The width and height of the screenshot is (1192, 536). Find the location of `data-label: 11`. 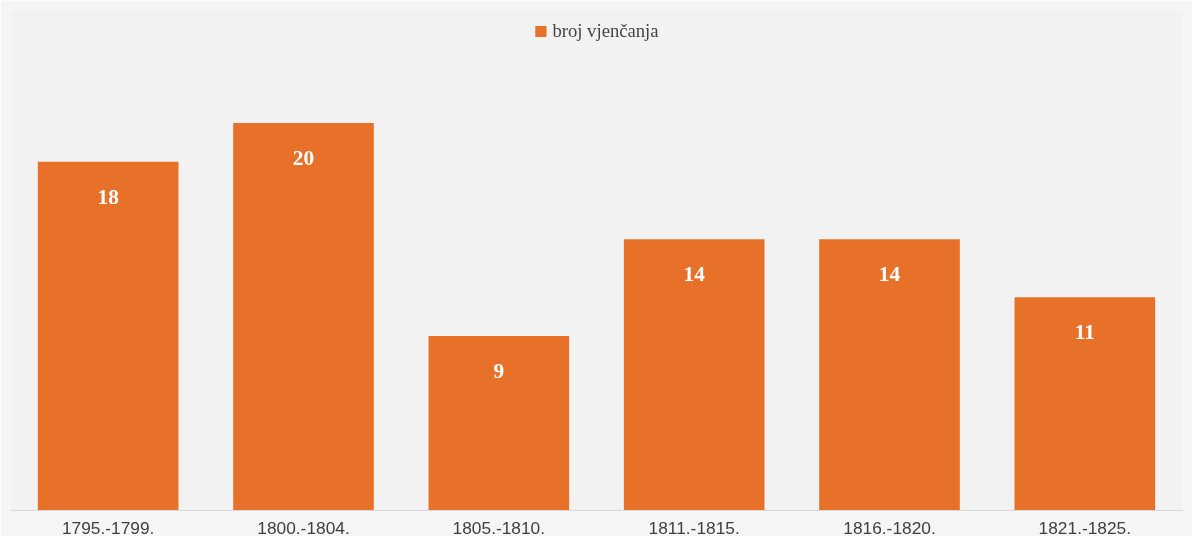

data-label: 11 is located at coordinates (1084, 332).